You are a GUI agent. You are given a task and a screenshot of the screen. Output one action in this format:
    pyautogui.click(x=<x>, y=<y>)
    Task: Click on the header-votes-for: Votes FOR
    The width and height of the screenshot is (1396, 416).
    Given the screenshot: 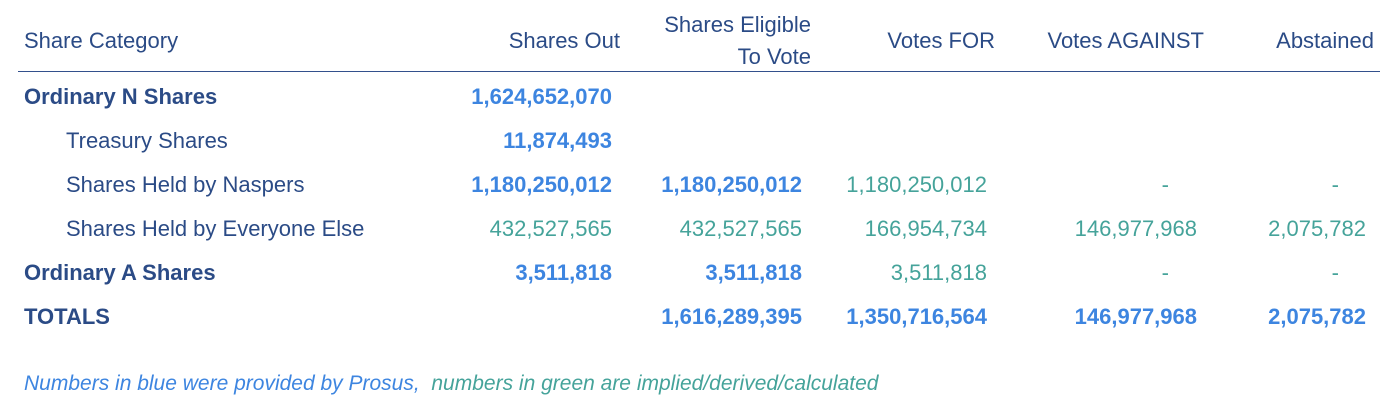 What is the action you would take?
    pyautogui.click(x=941, y=40)
    